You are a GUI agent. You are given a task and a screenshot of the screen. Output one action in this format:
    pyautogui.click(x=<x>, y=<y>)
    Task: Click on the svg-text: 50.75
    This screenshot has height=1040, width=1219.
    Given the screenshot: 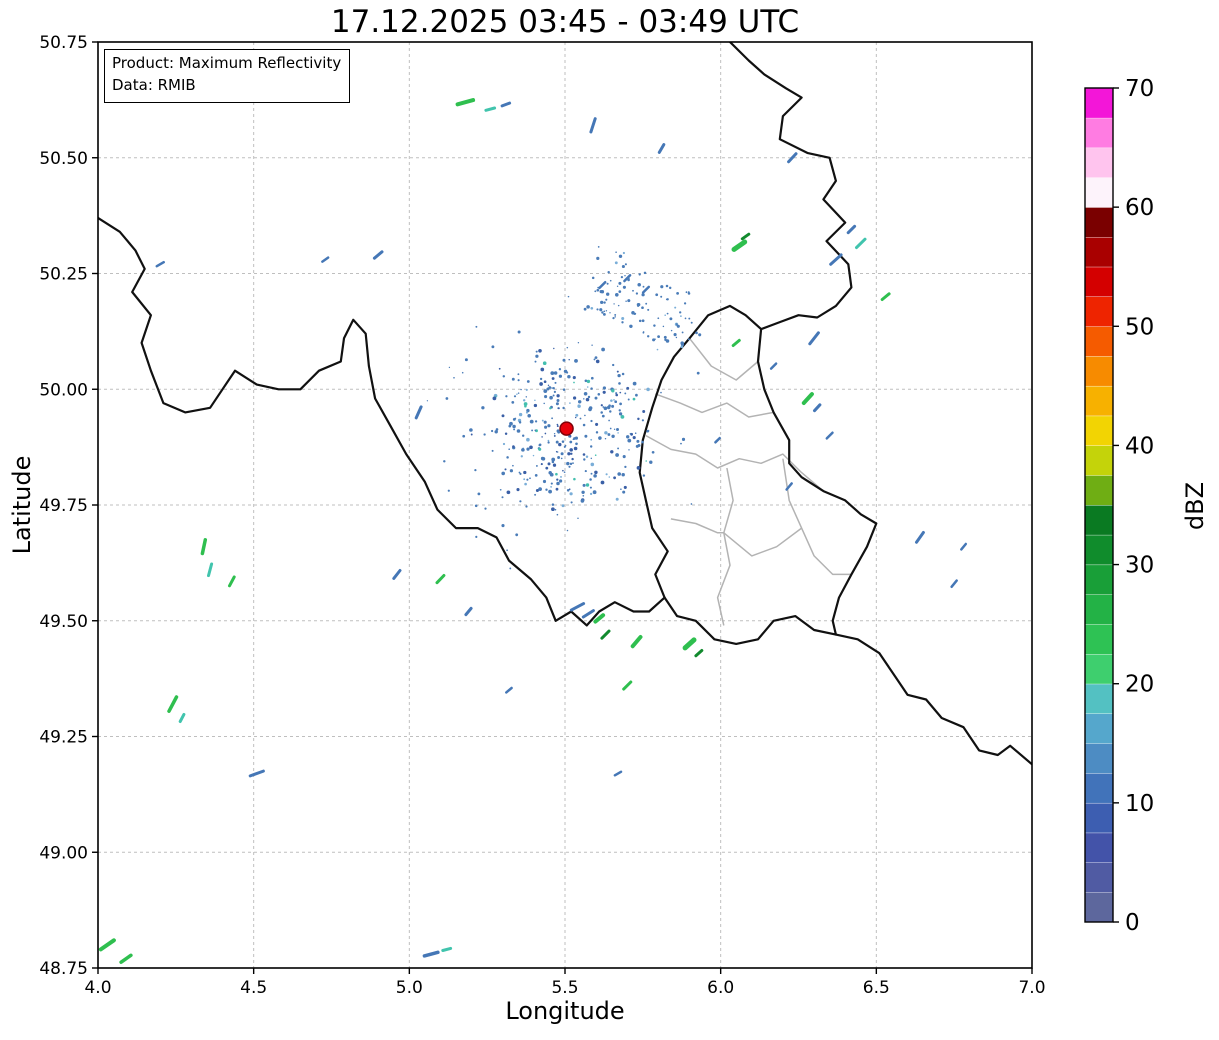 What is the action you would take?
    pyautogui.click(x=63, y=43)
    